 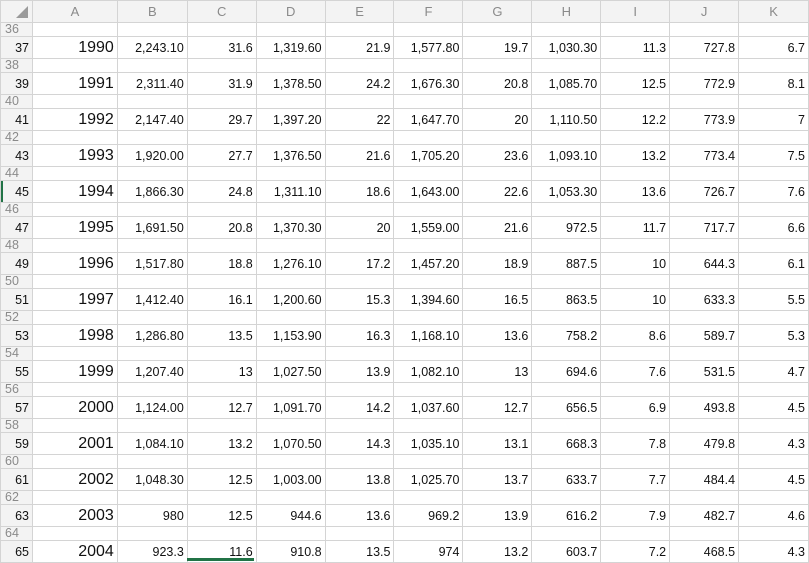 I want to click on cell-I55: 7.6, so click(x=635, y=371).